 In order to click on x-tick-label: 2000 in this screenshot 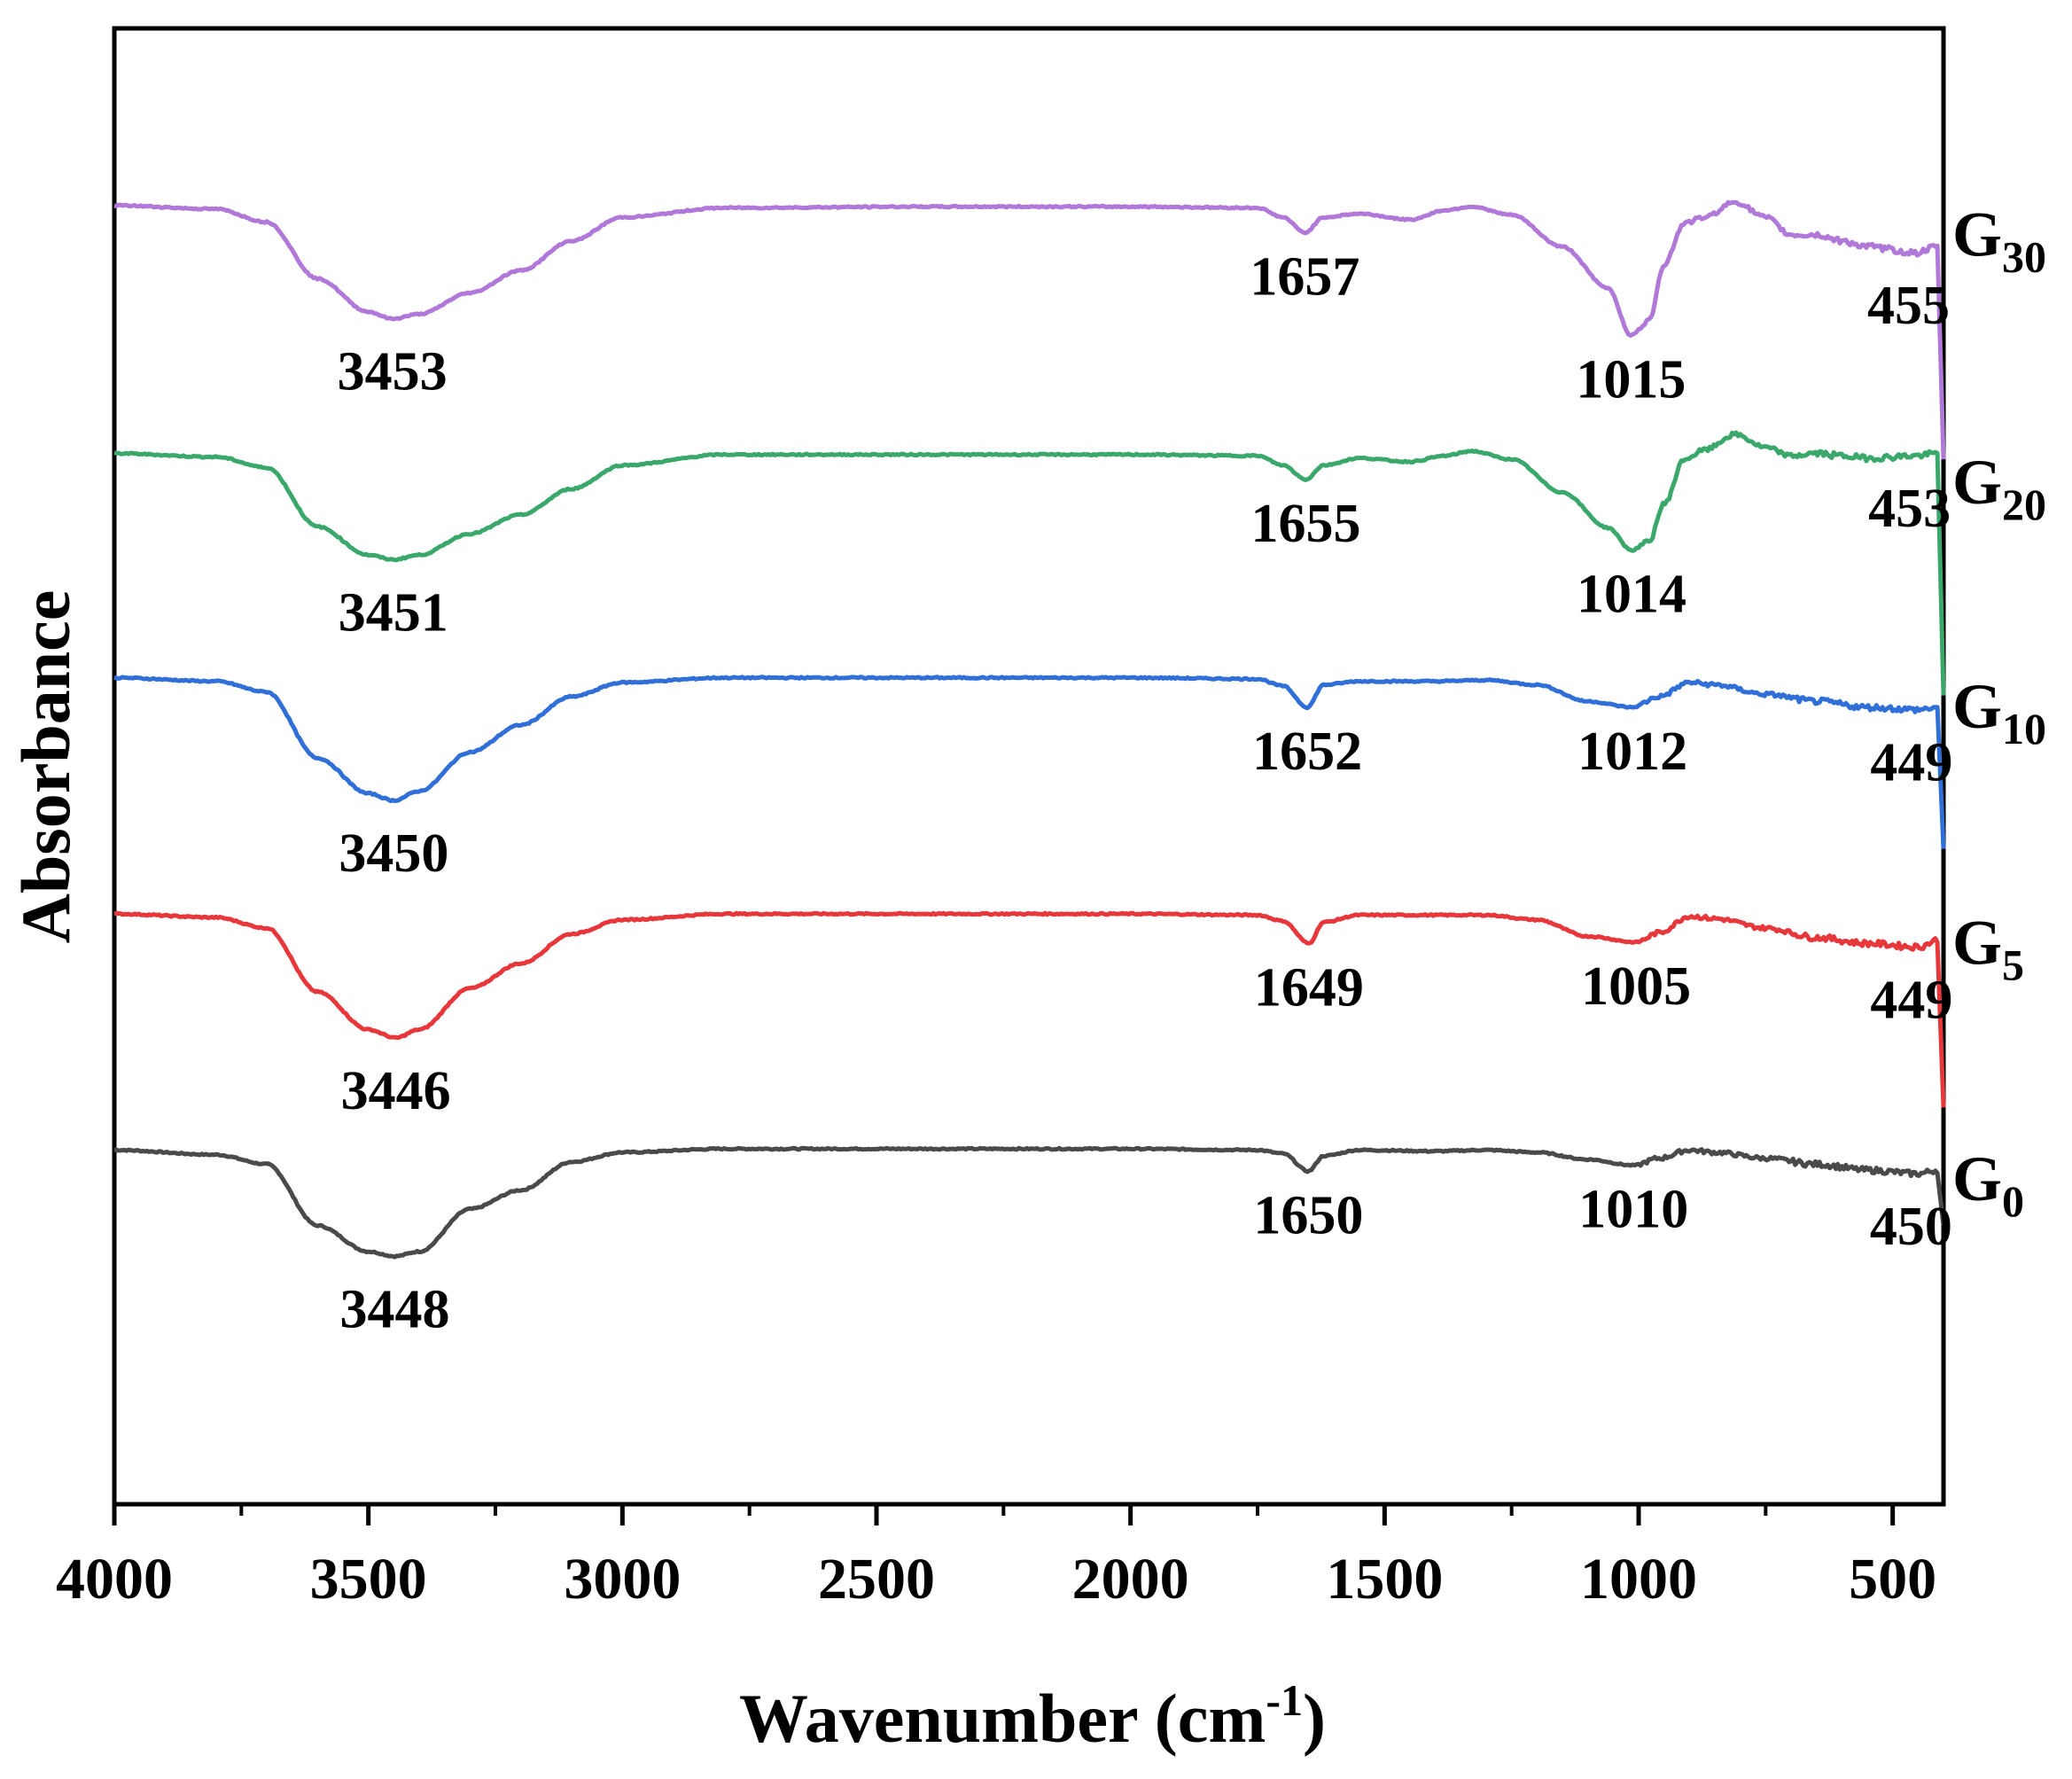, I will do `click(1130, 1579)`.